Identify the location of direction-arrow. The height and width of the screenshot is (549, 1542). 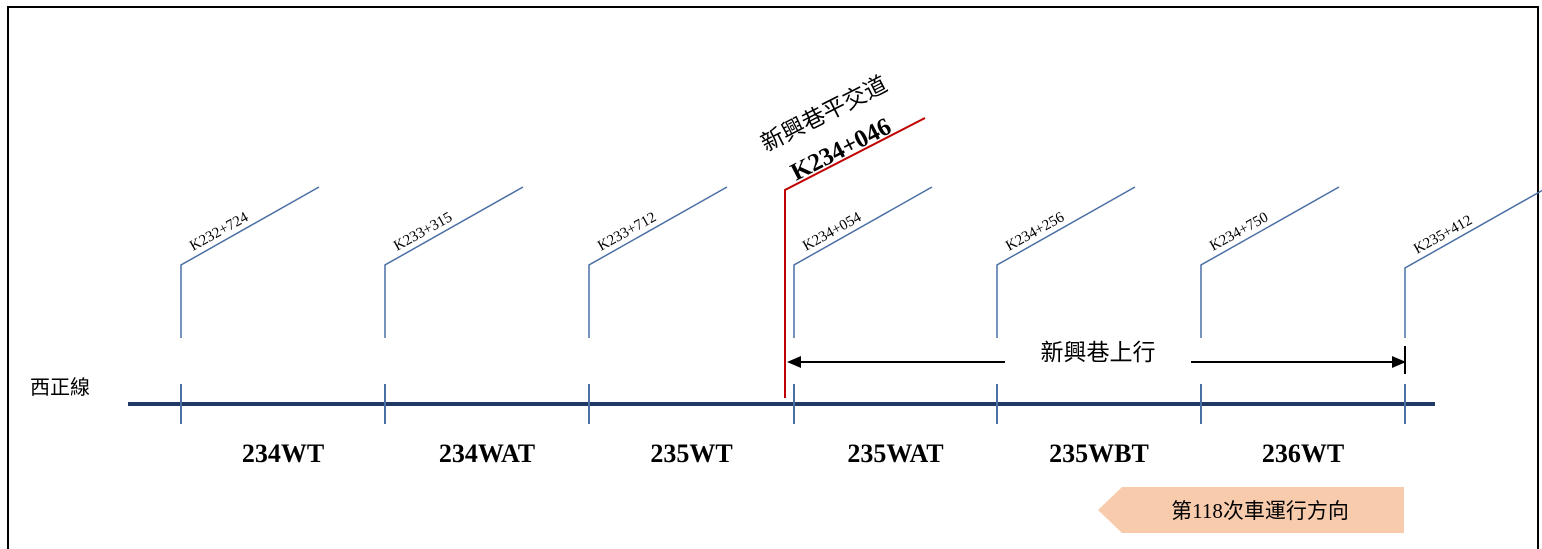
(1251, 510).